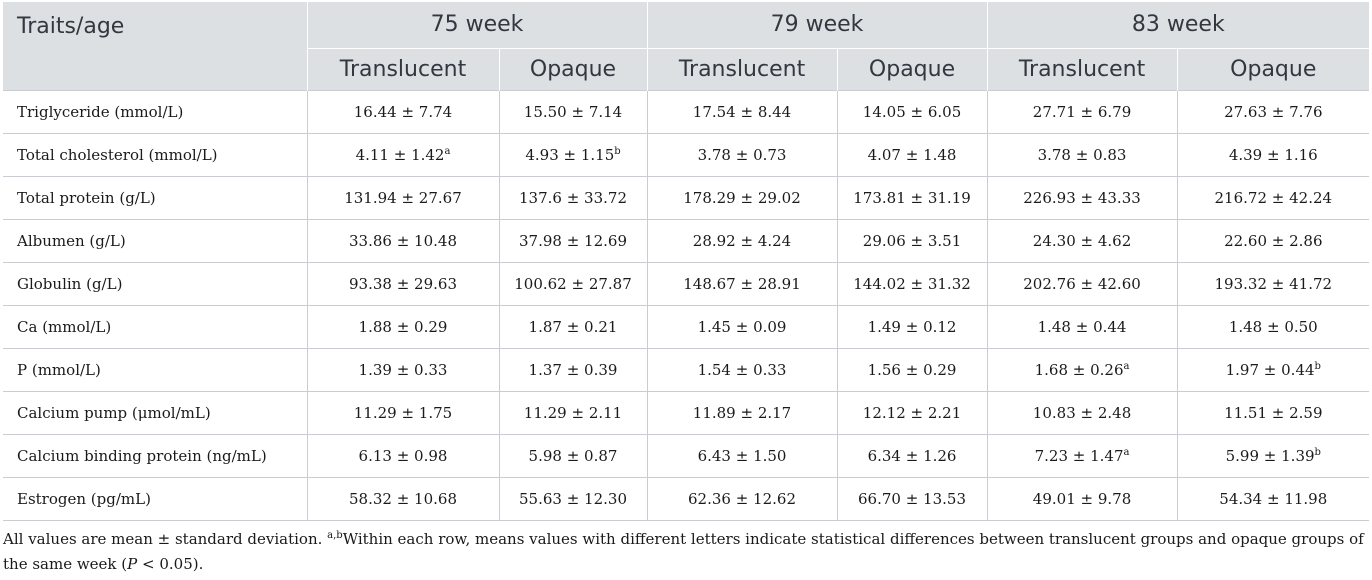  What do you see at coordinates (335, 535) in the screenshot?
I see `footnote-marks: a,b` at bounding box center [335, 535].